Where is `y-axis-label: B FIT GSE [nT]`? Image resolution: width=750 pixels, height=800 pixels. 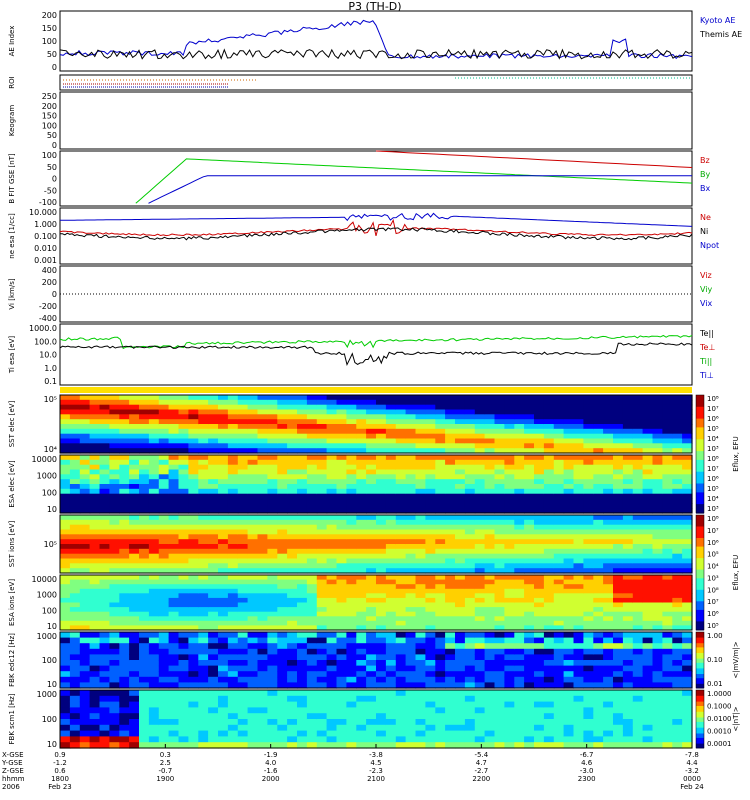
y-axis-label: B FIT GSE [nT] is located at coordinates (12, 178).